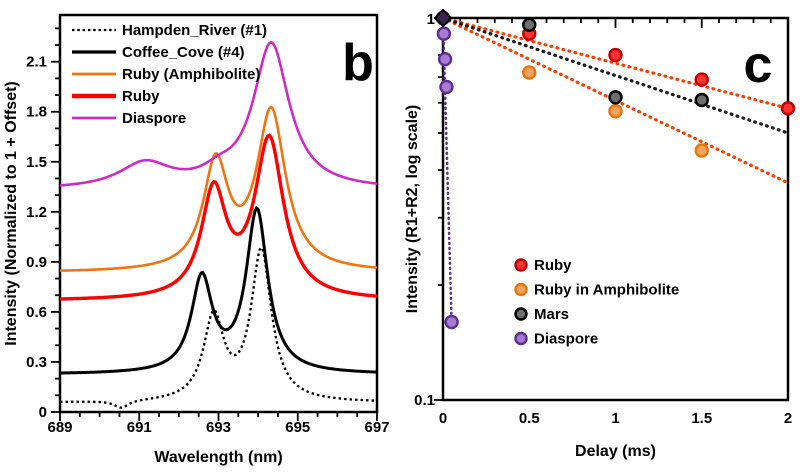  What do you see at coordinates (606, 290) in the screenshot?
I see `legend-label-ruby-in-amphibolite: Ruby in Amphibolite` at bounding box center [606, 290].